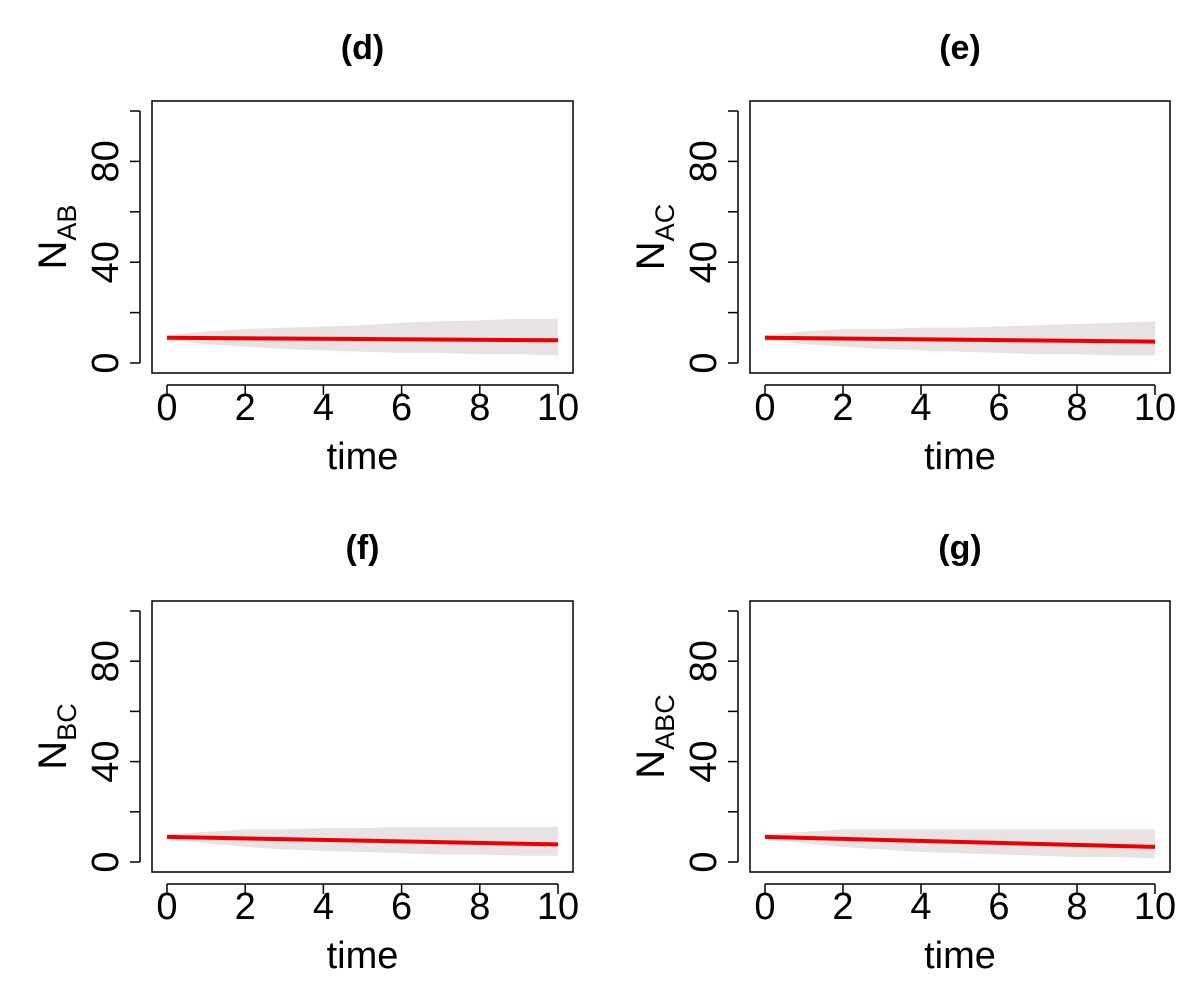  What do you see at coordinates (665, 223) in the screenshot?
I see `y-axis-label-subscript: AC` at bounding box center [665, 223].